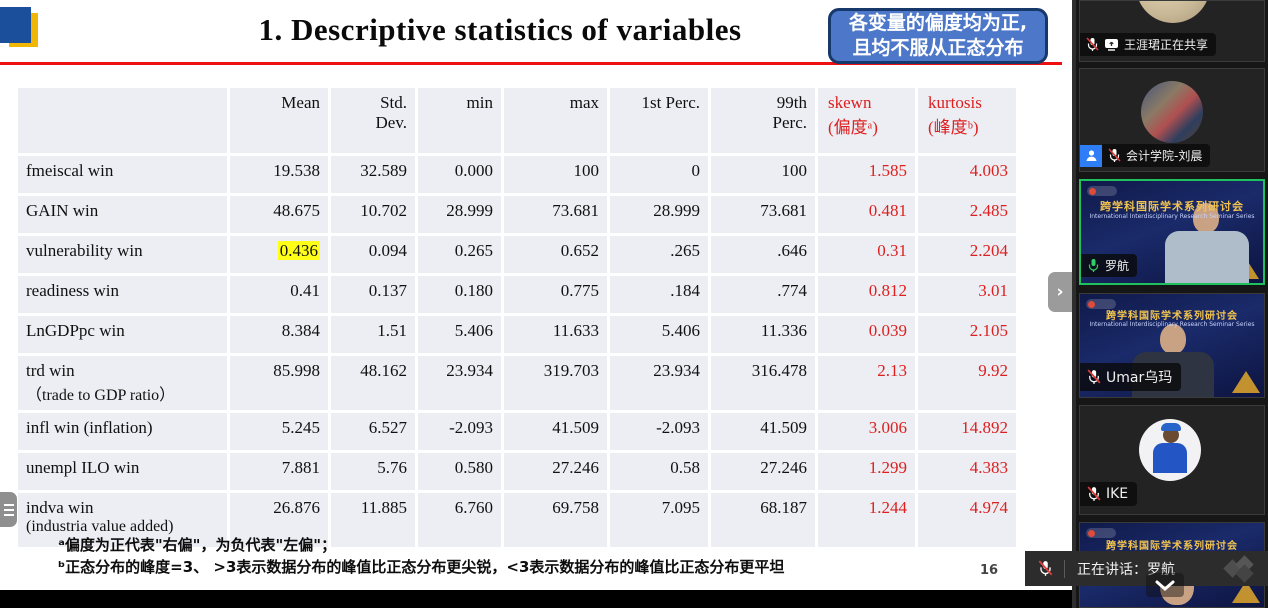 This screenshot has height=608, width=1268. What do you see at coordinates (967, 471) in the screenshot?
I see `table-value-cell: 4.383` at bounding box center [967, 471].